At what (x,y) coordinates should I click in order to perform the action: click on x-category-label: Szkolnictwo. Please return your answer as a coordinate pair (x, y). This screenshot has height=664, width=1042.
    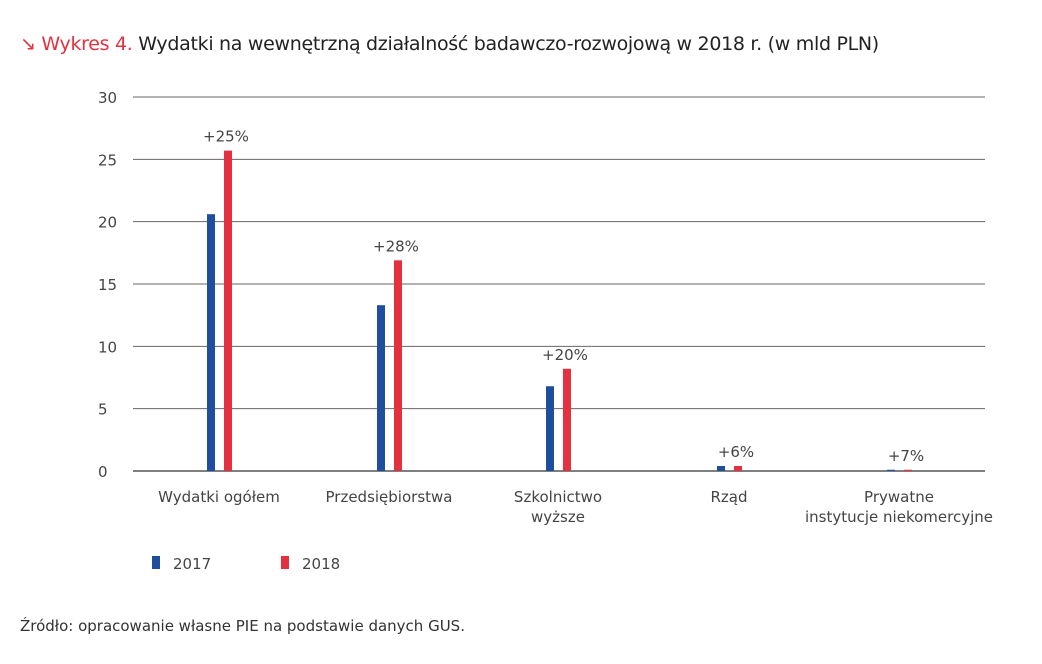
    Looking at the image, I should click on (558, 497).